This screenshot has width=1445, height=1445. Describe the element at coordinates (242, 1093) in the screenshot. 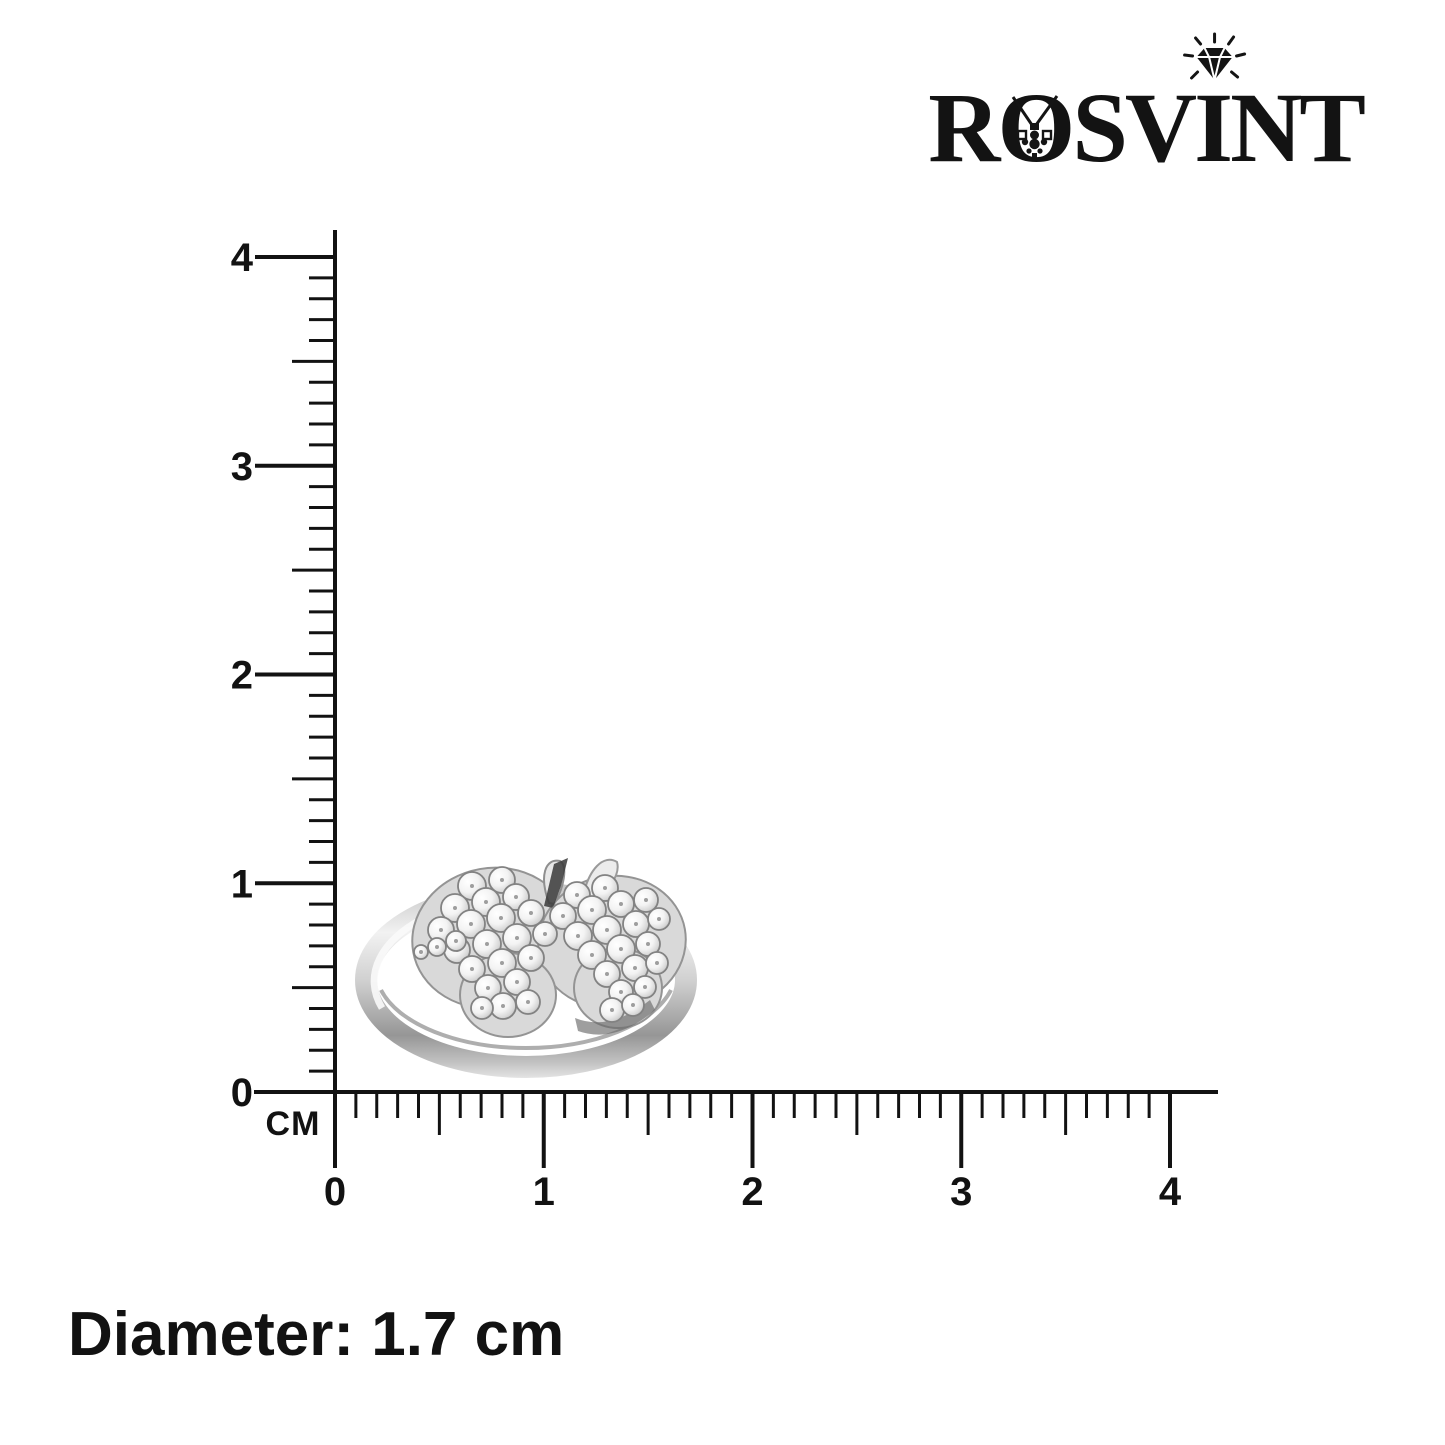

I see `y-tick-label: 0` at that location.